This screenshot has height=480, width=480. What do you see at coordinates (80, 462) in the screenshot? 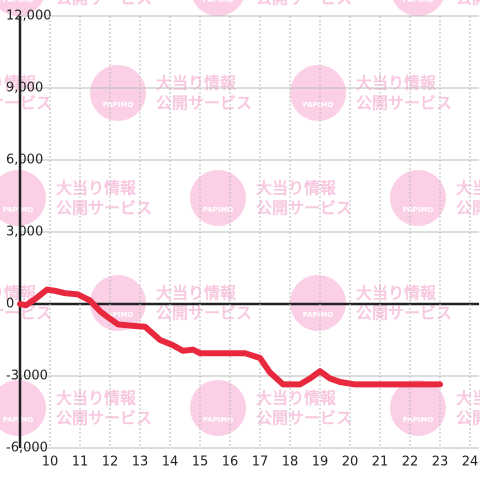
I see `x-tick-label: 11` at bounding box center [80, 462].